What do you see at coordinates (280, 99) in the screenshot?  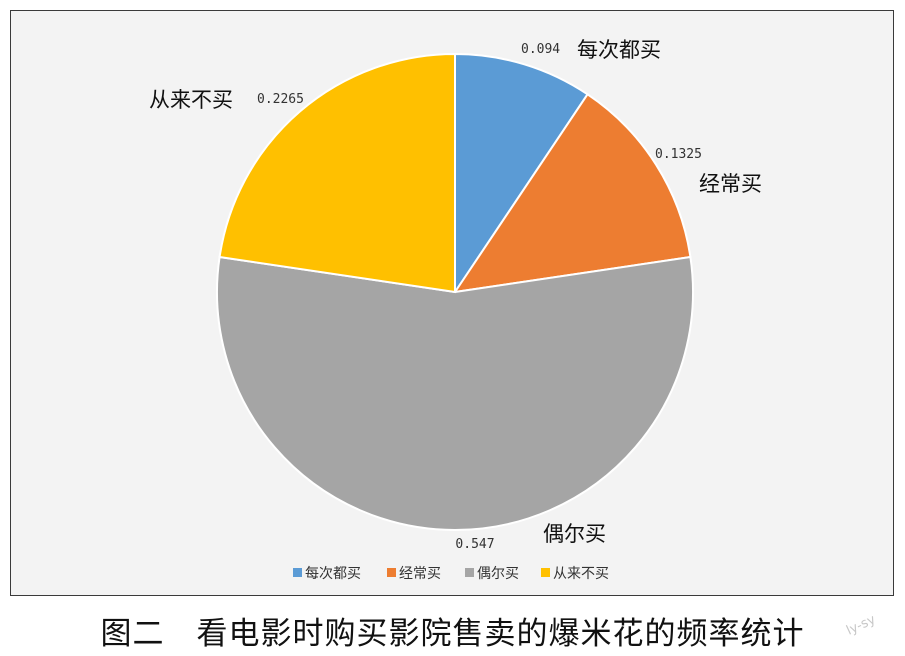 I see `slice-value-label-4: 0.2265` at bounding box center [280, 99].